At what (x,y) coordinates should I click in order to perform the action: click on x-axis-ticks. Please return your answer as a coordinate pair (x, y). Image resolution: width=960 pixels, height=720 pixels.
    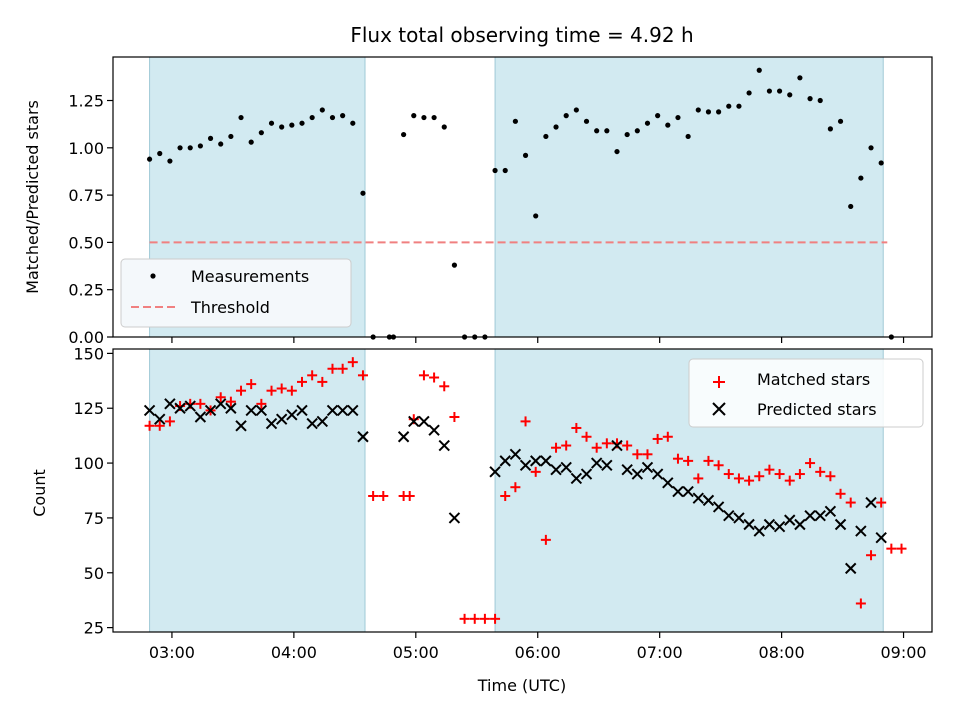
    Looking at the image, I should click on (538, 340).